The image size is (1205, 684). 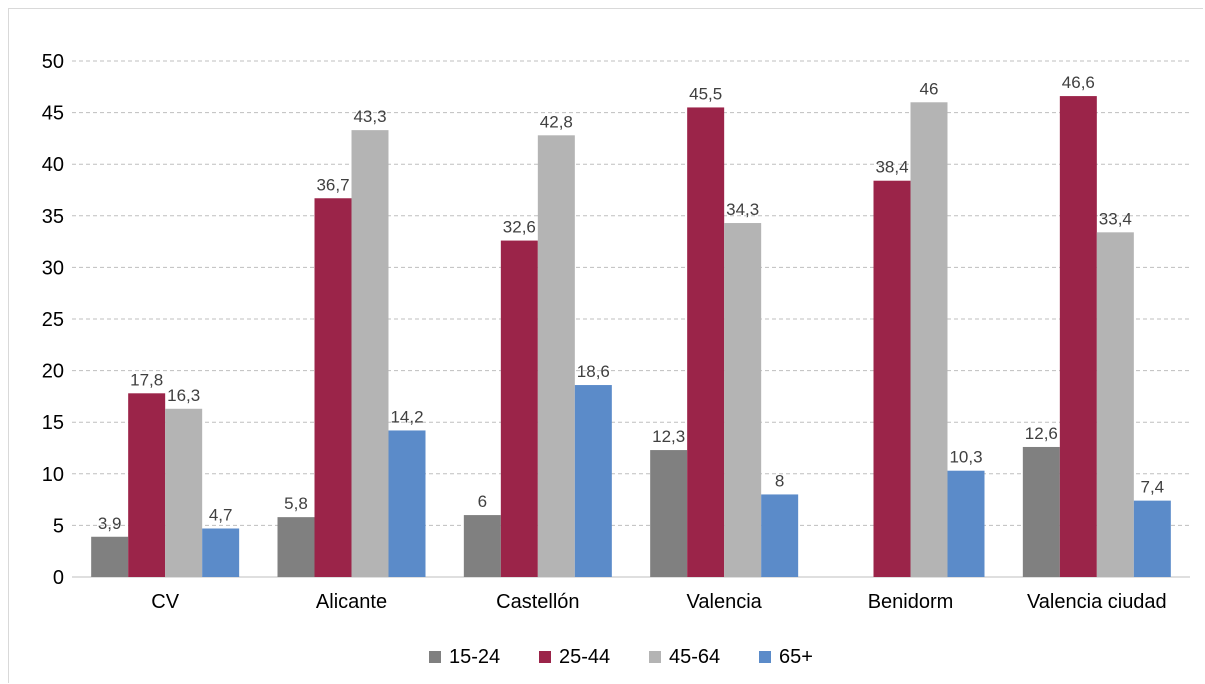 I want to click on data-label: 45,5, so click(x=705, y=93).